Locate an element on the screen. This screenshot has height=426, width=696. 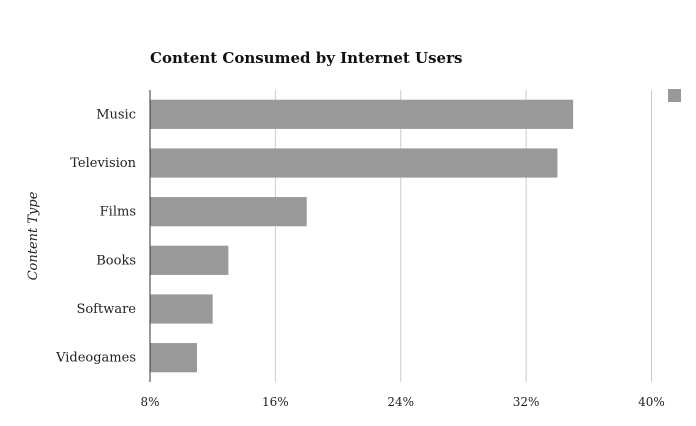
x-tick-label: 24% is located at coordinates (400, 402).